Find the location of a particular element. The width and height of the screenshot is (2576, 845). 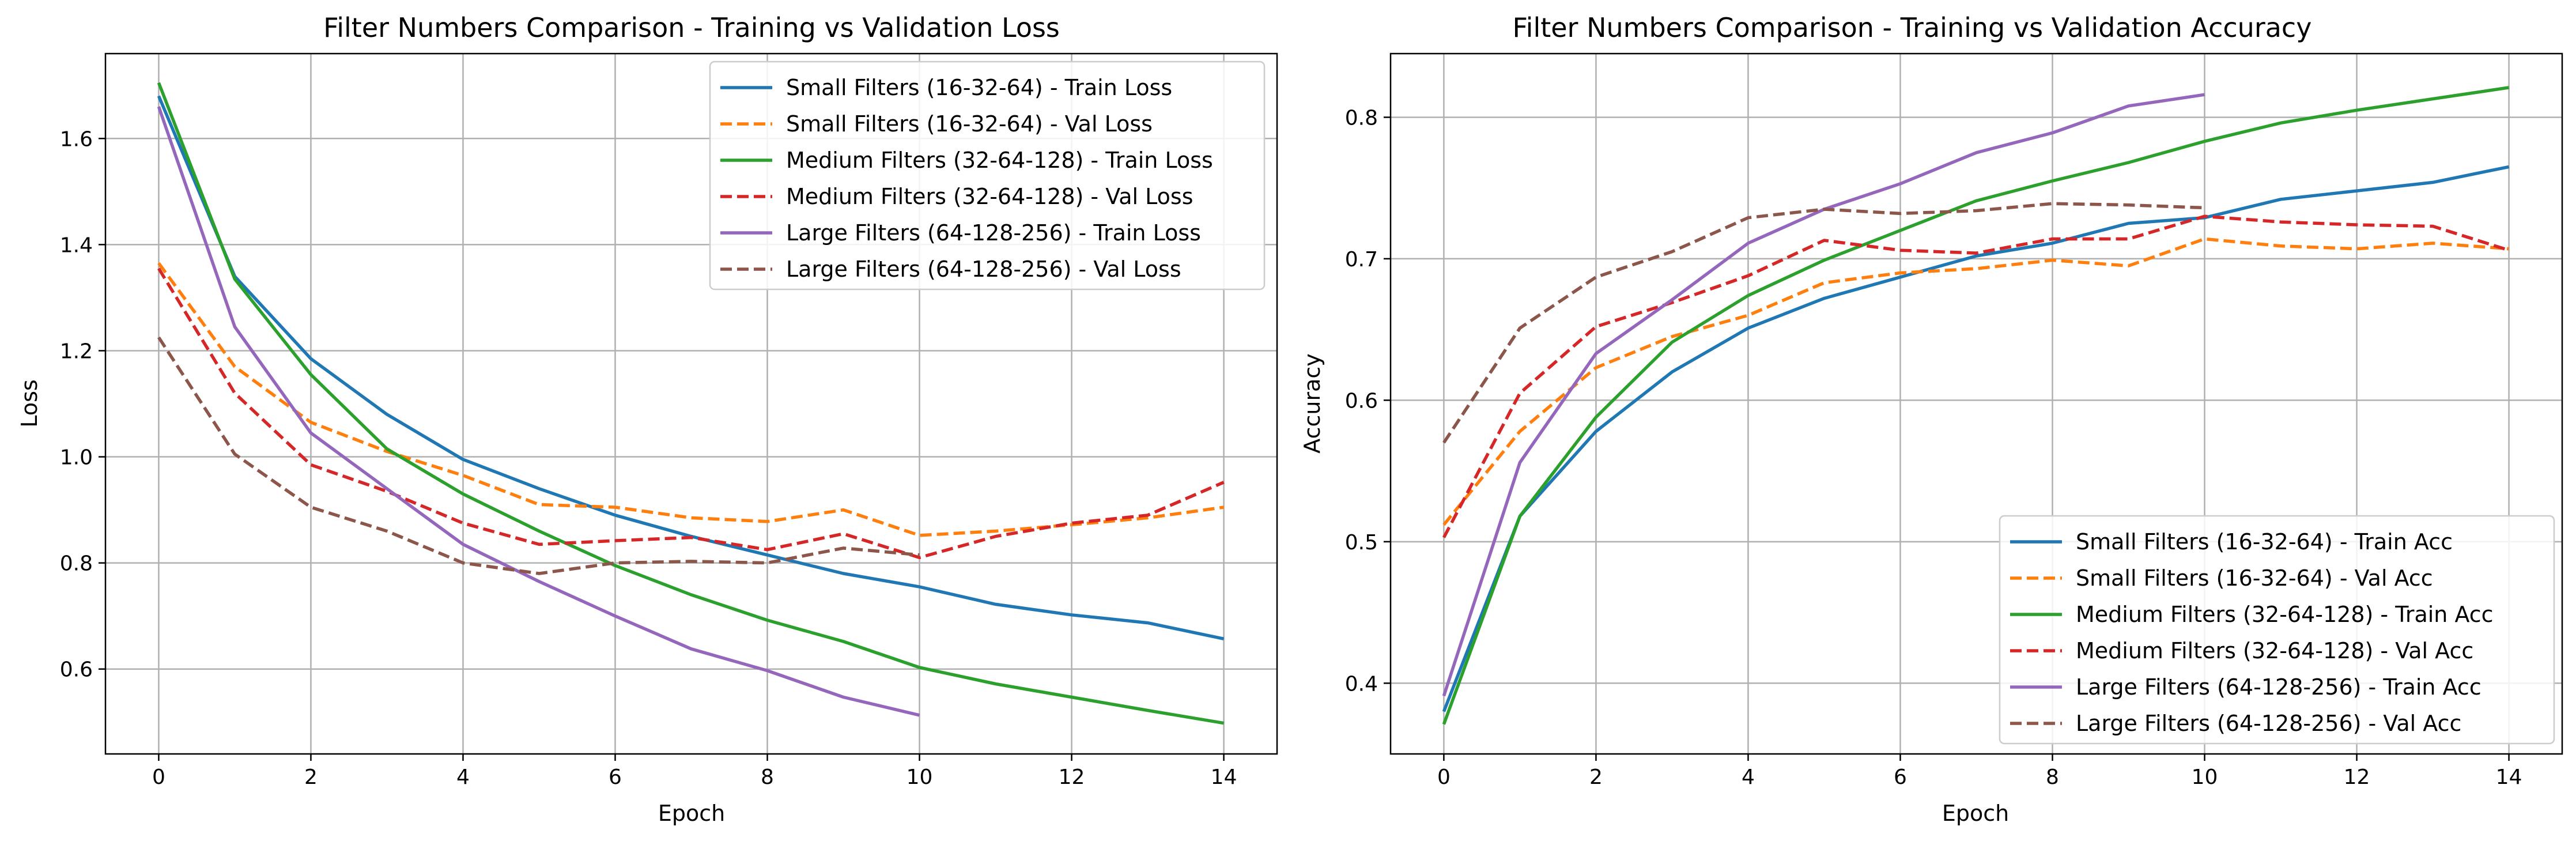

accuracy-xtick-label: 2 is located at coordinates (1596, 777).